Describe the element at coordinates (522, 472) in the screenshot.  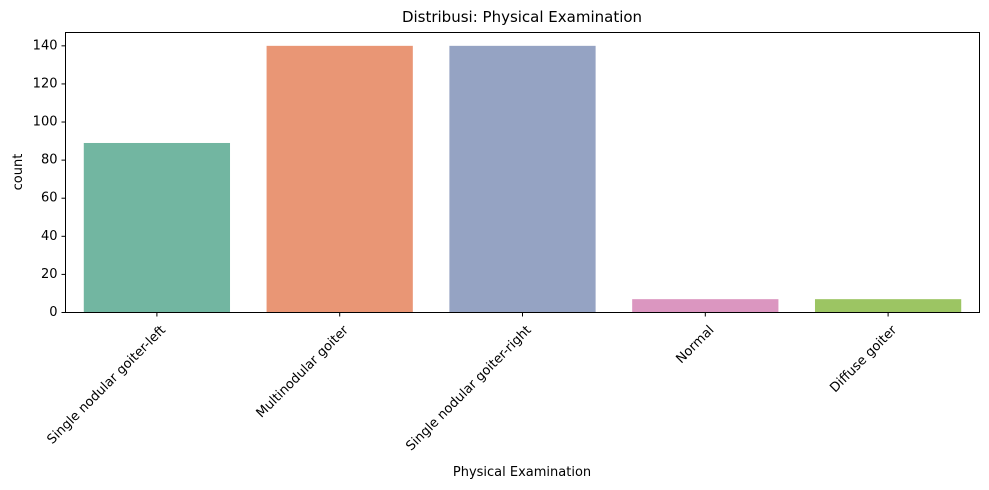
I see `x-axis-label: Physical Examination` at that location.